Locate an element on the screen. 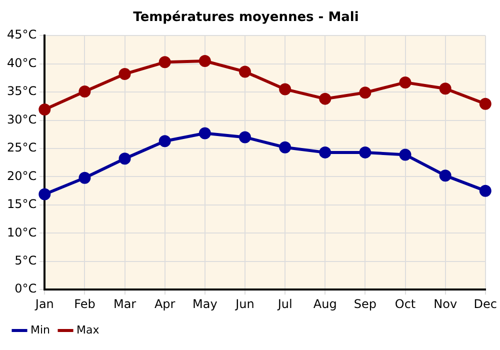 Image resolution: width=500 pixels, height=350 pixels. y-tick-label: 20°C is located at coordinates (21, 175).